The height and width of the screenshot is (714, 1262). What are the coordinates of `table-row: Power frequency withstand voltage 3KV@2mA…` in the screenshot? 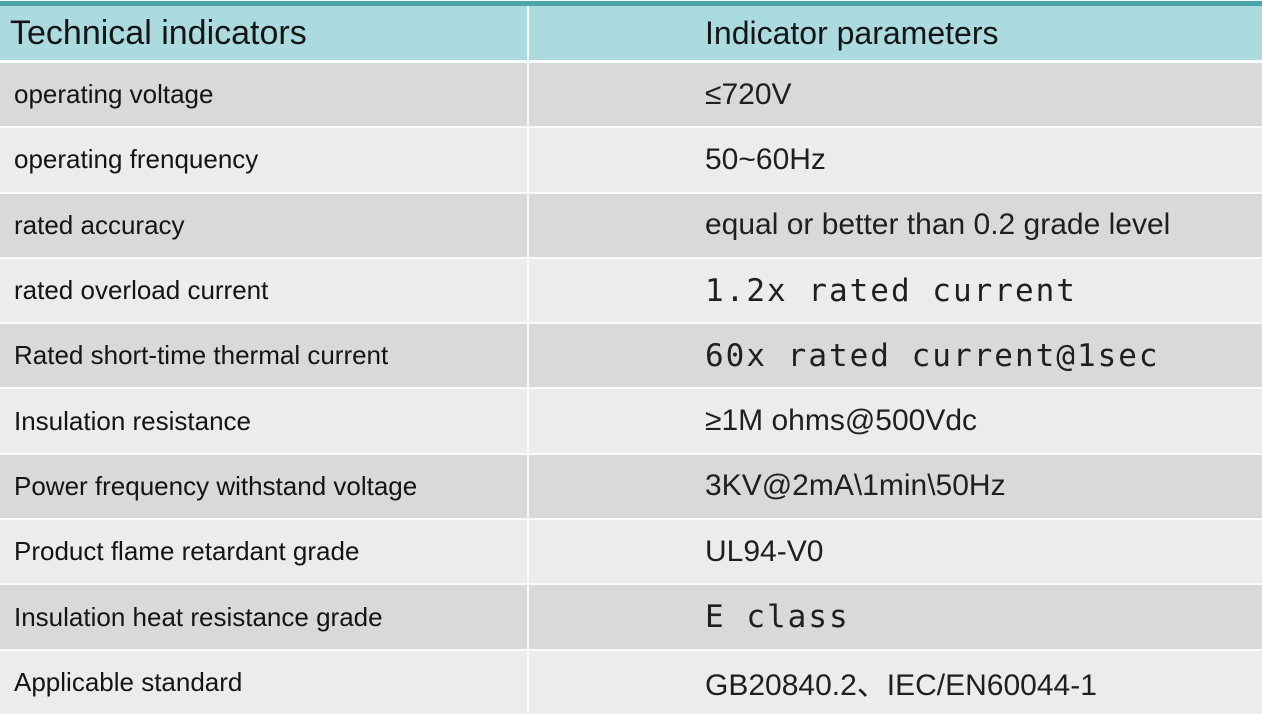 It's located at (631, 487).